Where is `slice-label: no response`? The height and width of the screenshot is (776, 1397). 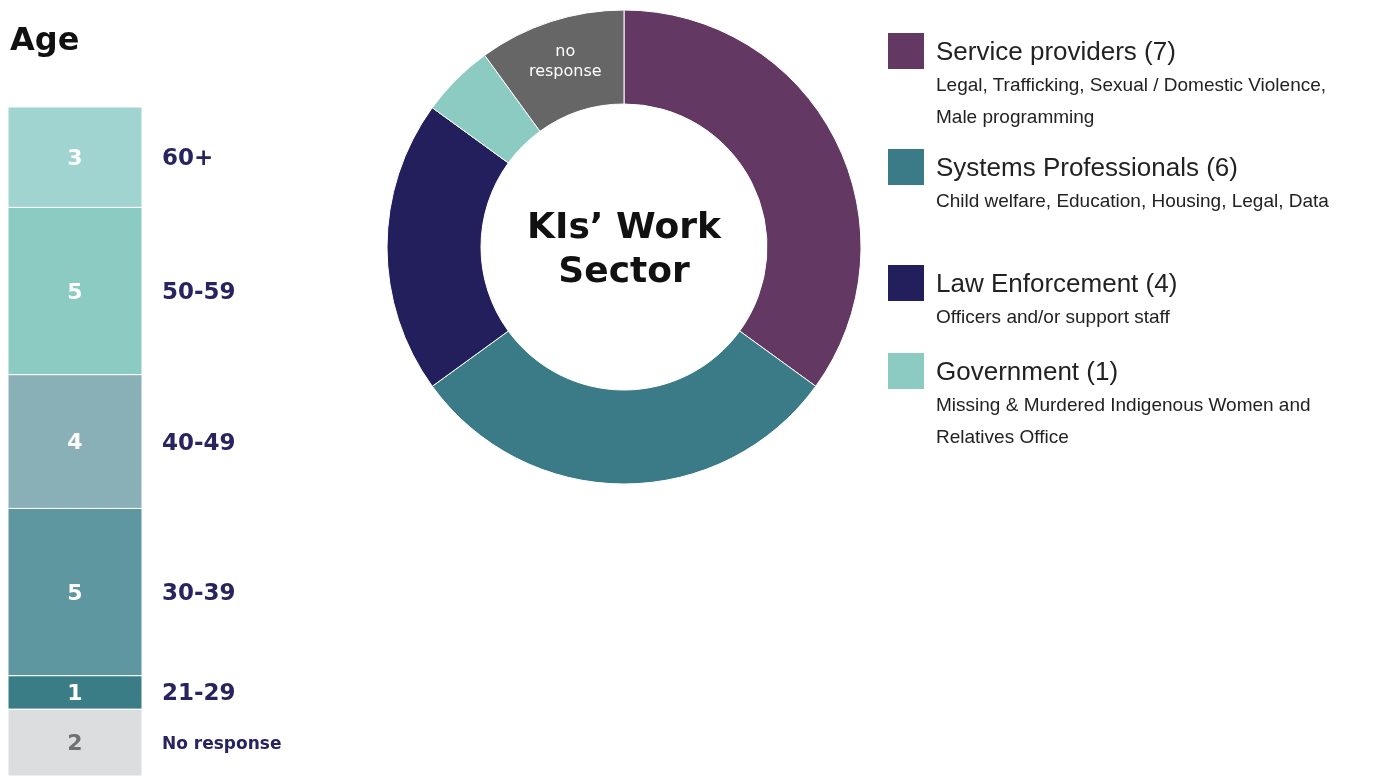
slice-label: no response is located at coordinates (565, 61).